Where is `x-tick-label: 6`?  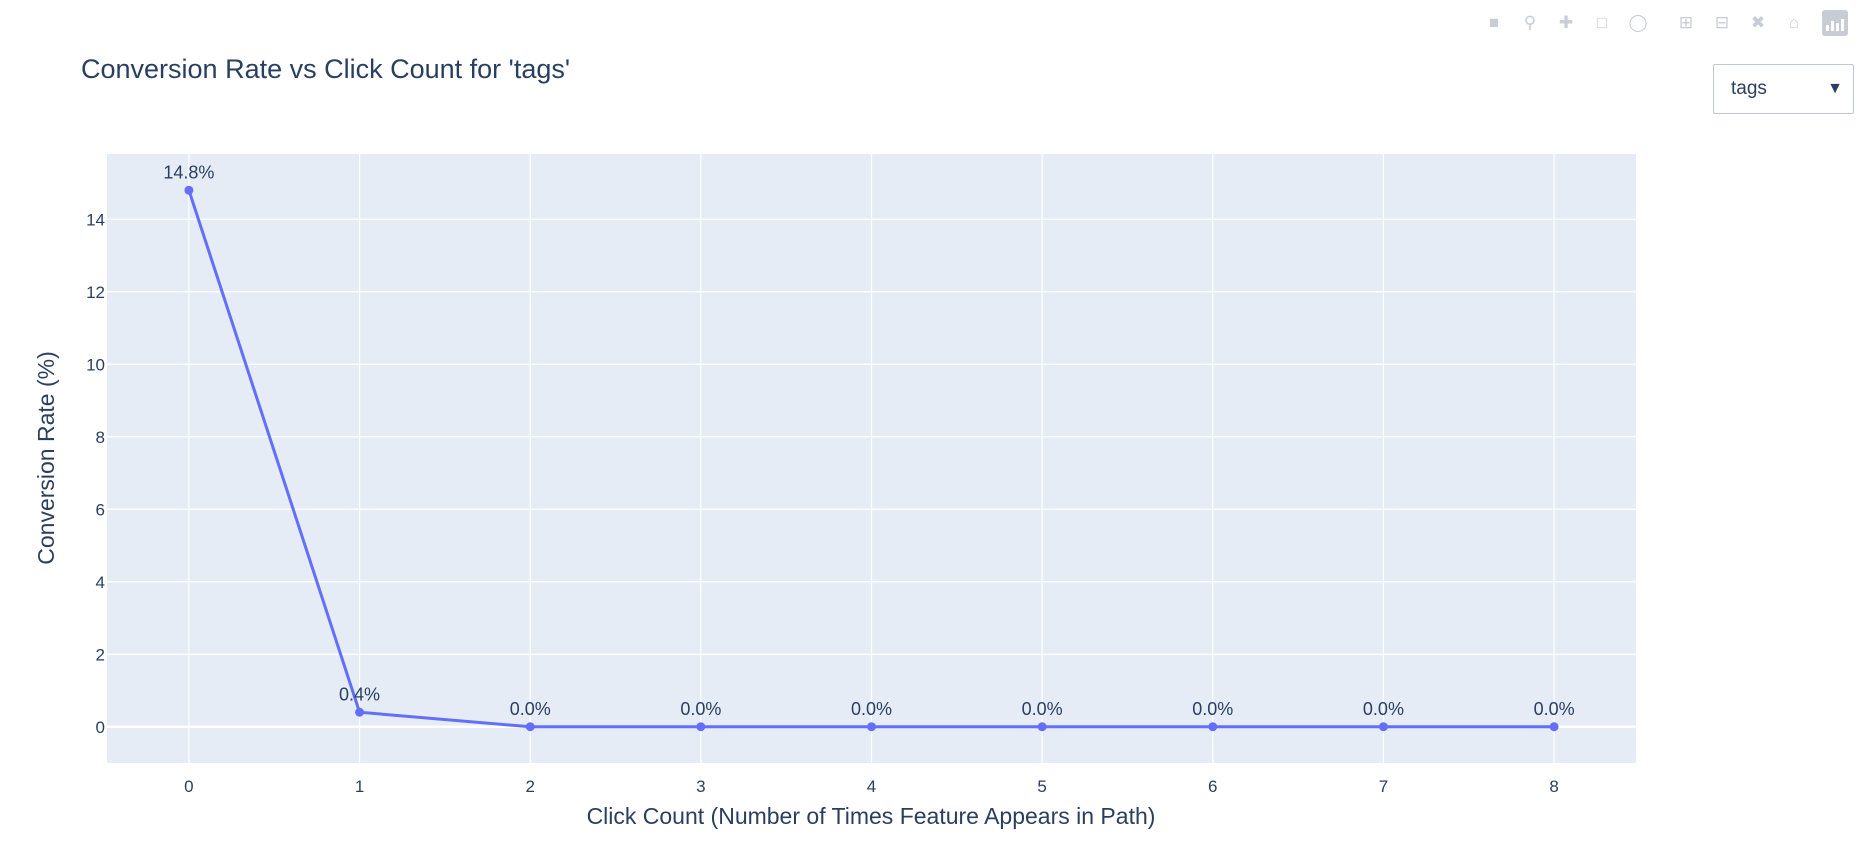
x-tick-label: 6 is located at coordinates (1212, 786).